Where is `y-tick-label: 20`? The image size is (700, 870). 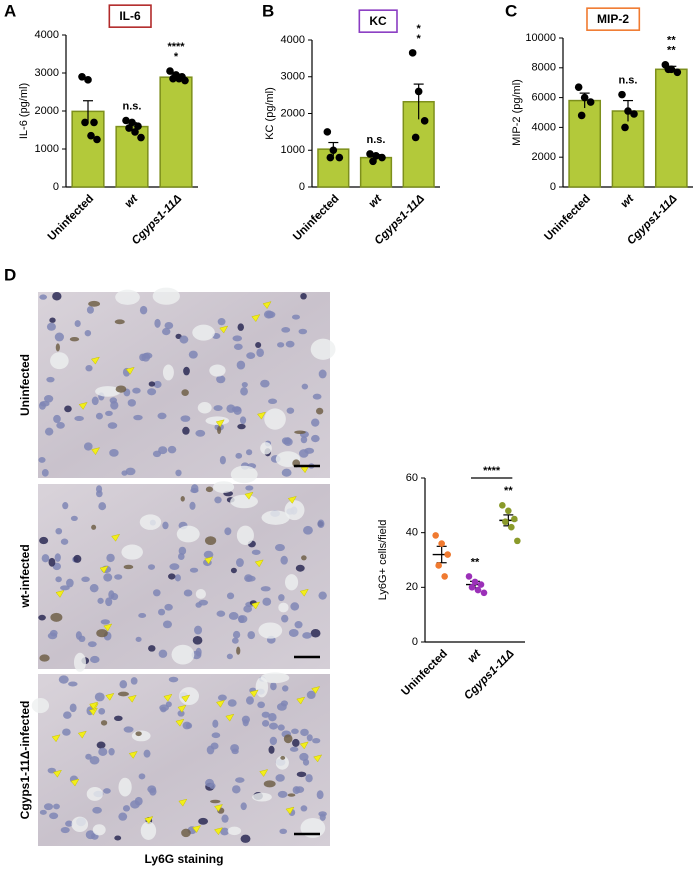 y-tick-label: 20 is located at coordinates (412, 587).